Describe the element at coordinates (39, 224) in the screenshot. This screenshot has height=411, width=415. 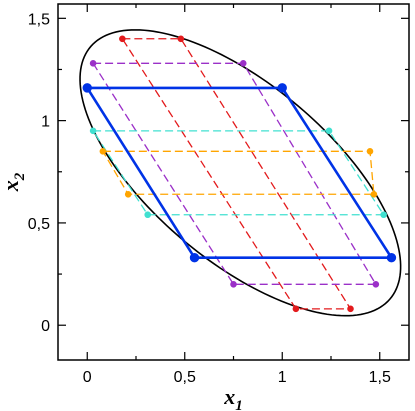
I see `y-tick-label: 0,5` at that location.